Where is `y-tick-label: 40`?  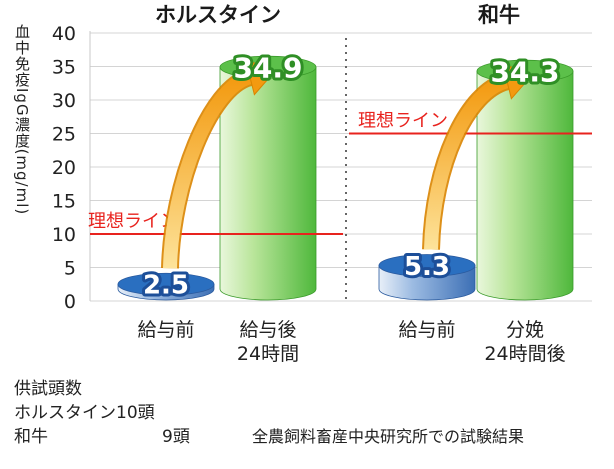
y-tick-label: 40 is located at coordinates (64, 34).